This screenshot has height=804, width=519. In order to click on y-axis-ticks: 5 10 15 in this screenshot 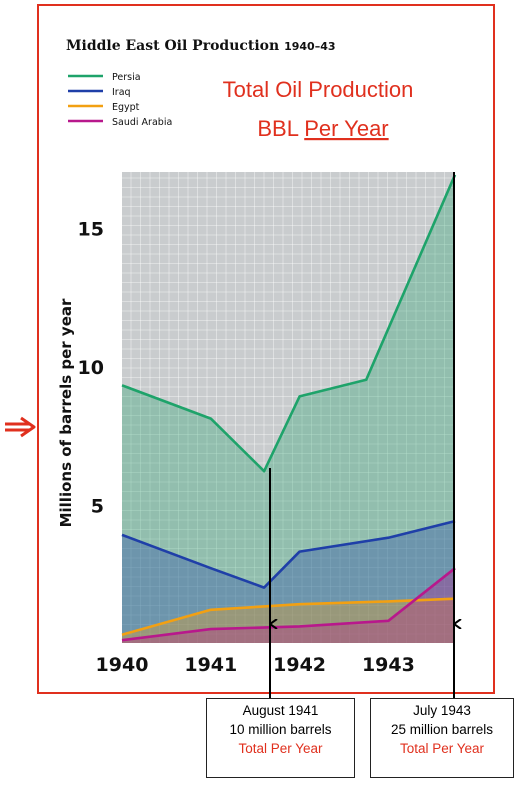, I will do `click(91, 367)`.